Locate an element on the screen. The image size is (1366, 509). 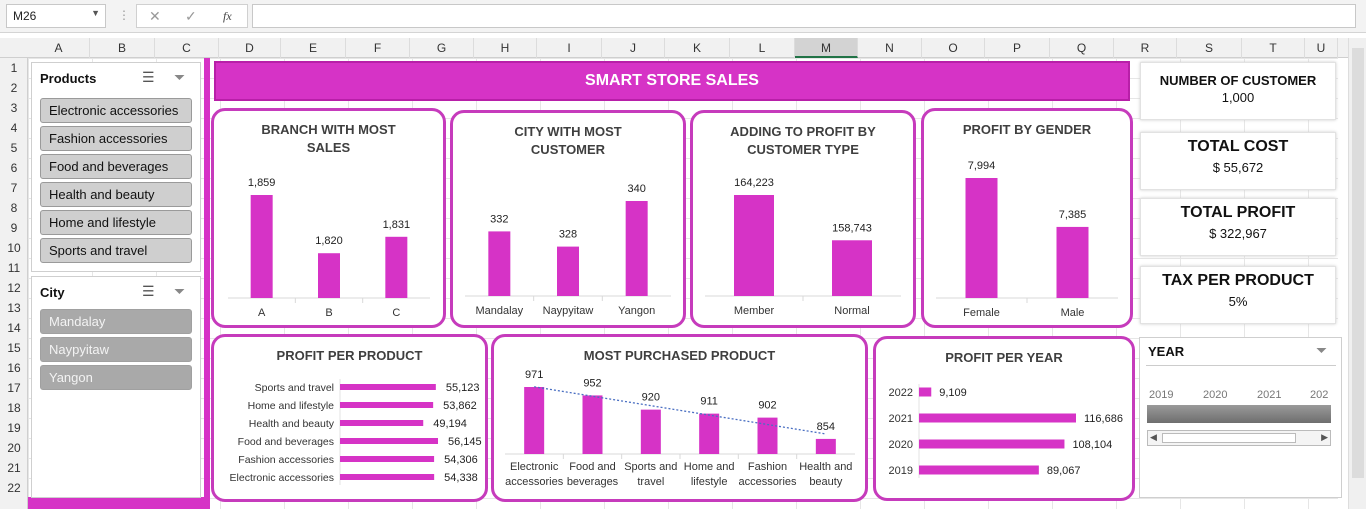
name-box: M26 ▼ is located at coordinates (56, 16).